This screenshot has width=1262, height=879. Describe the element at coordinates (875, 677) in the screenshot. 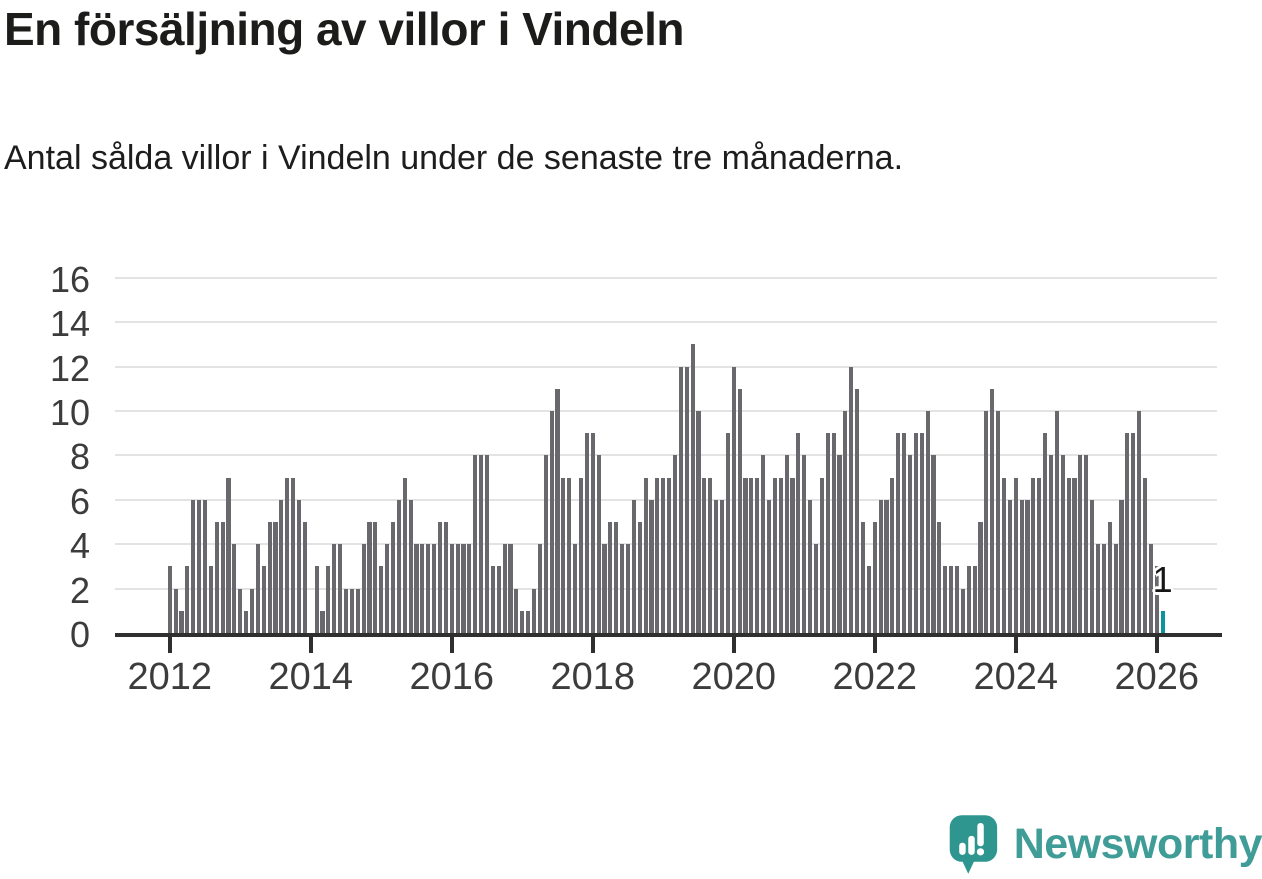

I see `x-axis-label: 2022` at that location.